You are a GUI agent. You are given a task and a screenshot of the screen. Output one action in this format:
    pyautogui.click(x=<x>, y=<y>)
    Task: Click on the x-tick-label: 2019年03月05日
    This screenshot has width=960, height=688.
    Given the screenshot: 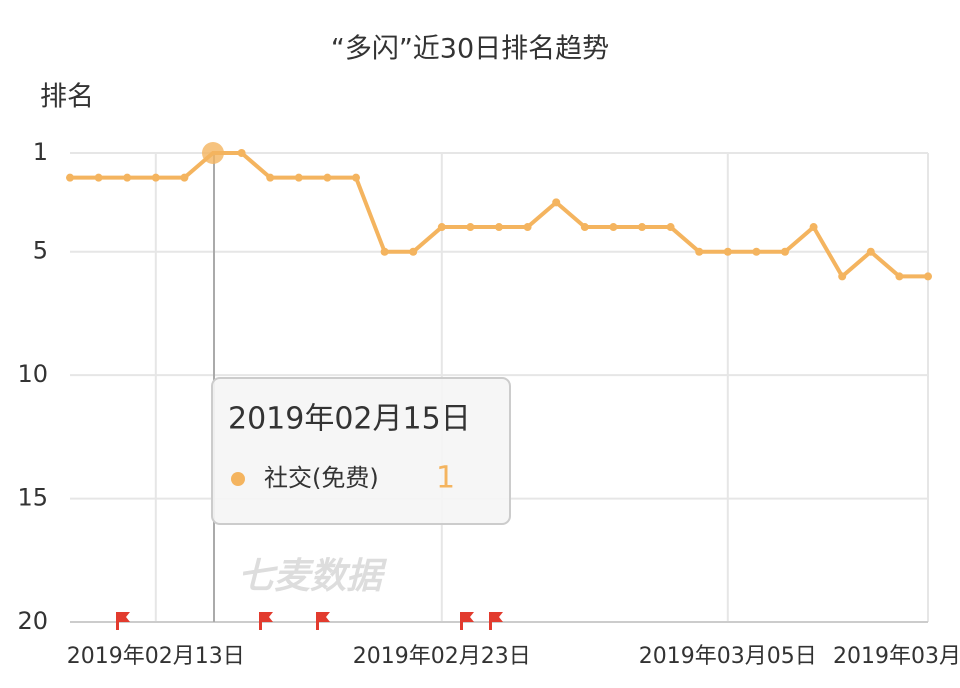 What is the action you would take?
    pyautogui.click(x=728, y=656)
    